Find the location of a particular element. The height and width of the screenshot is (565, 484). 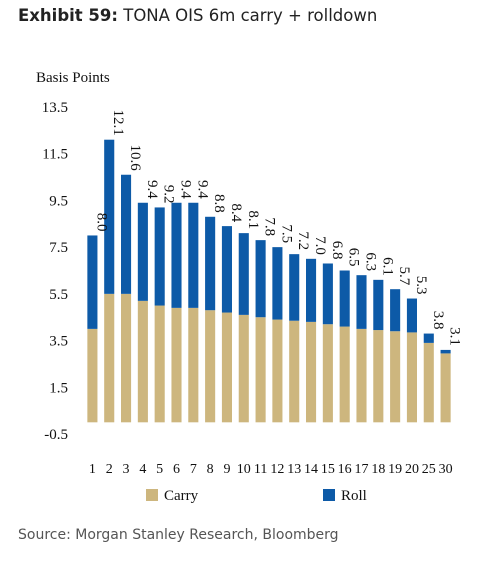

x-tick-label: 8 is located at coordinates (210, 469).